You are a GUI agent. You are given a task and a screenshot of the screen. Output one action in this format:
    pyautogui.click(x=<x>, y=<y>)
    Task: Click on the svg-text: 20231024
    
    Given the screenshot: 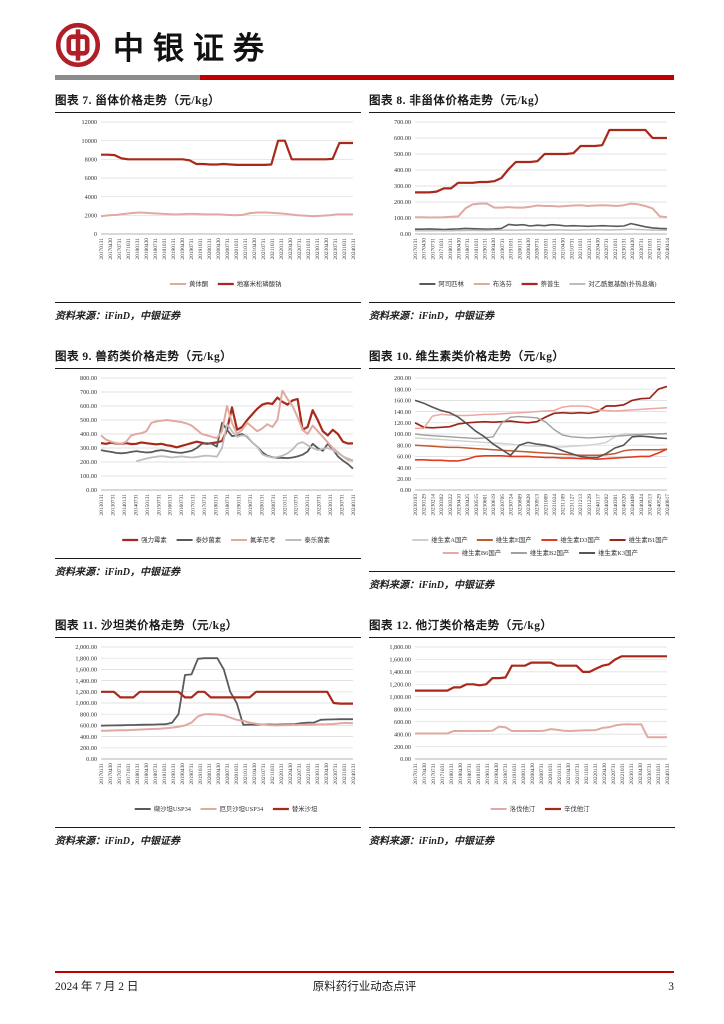 What is the action you would take?
    pyautogui.click(x=555, y=505)
    